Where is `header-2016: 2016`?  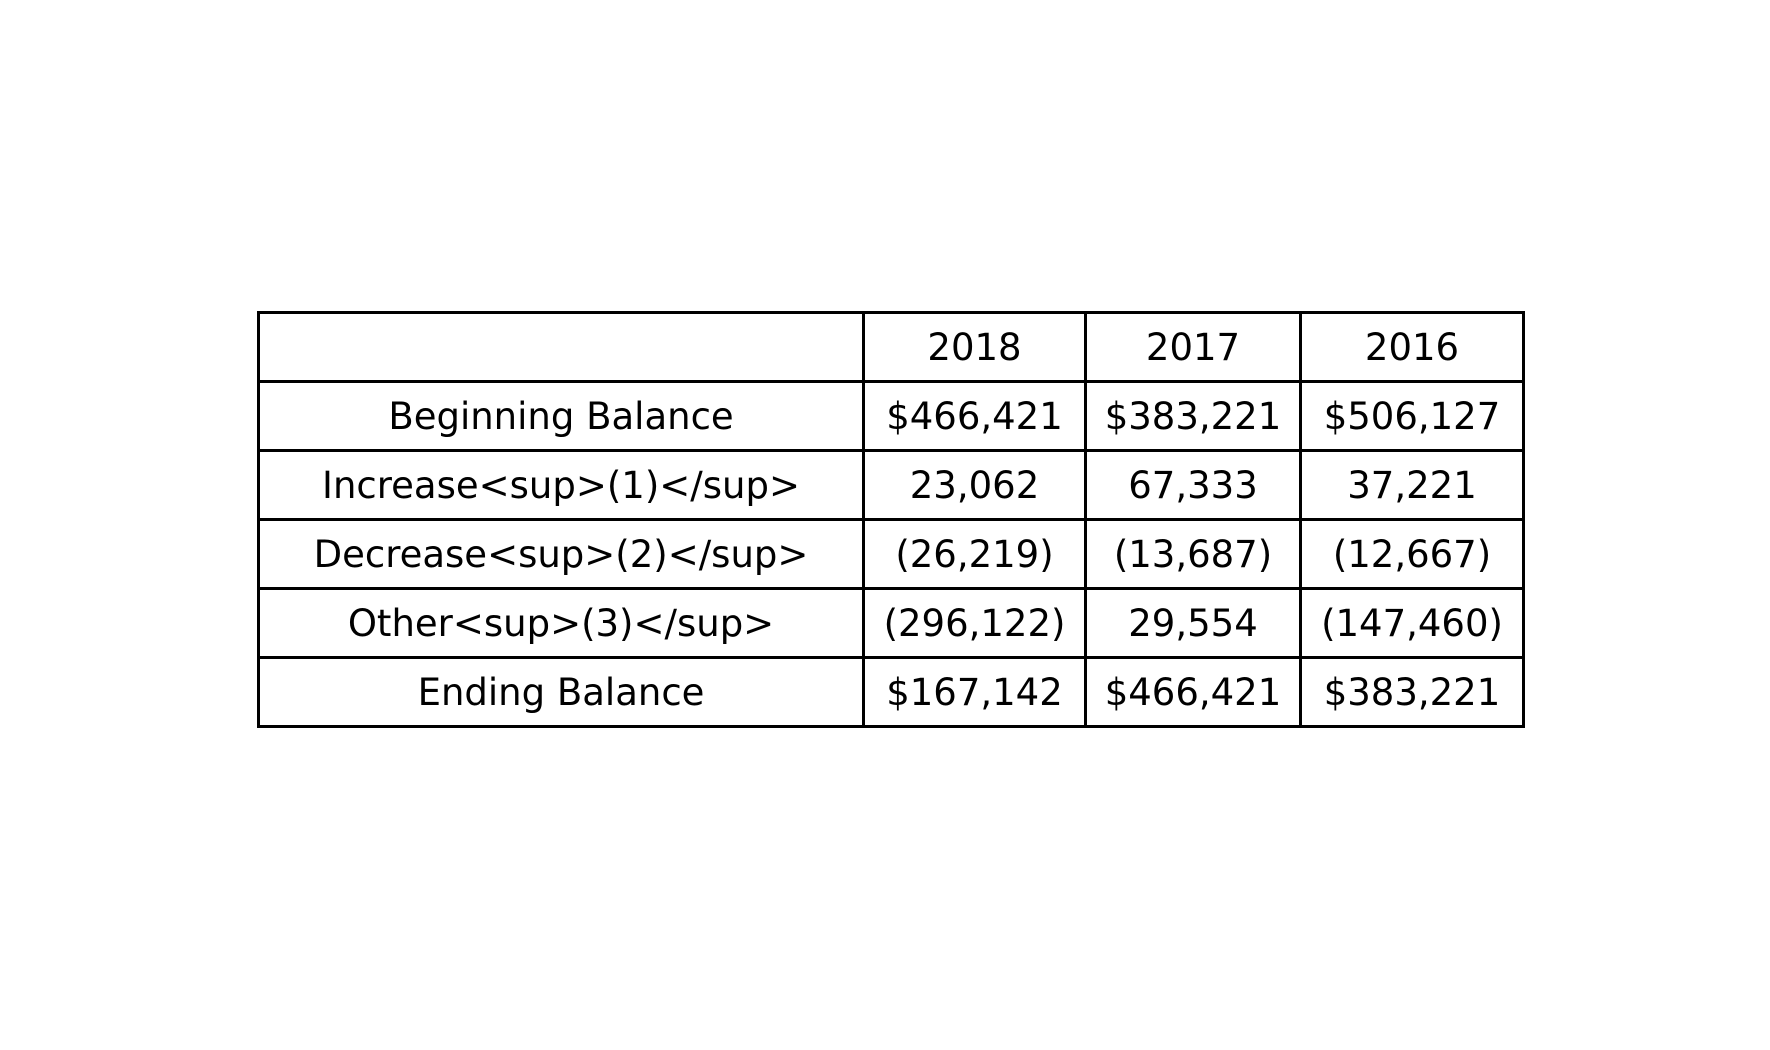 header-2016: 2016 is located at coordinates (1412, 347).